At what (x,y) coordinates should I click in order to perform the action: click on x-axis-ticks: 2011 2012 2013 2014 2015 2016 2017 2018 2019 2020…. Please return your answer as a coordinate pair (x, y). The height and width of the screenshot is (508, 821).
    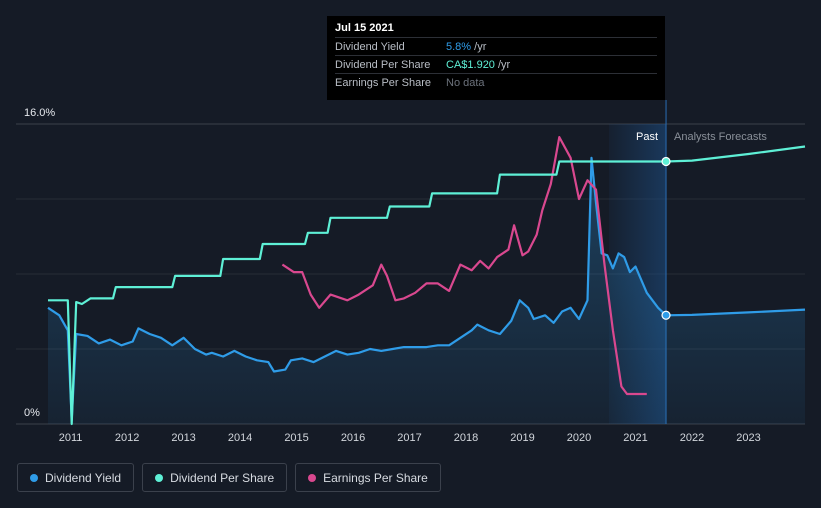
    Looking at the image, I should click on (410, 438).